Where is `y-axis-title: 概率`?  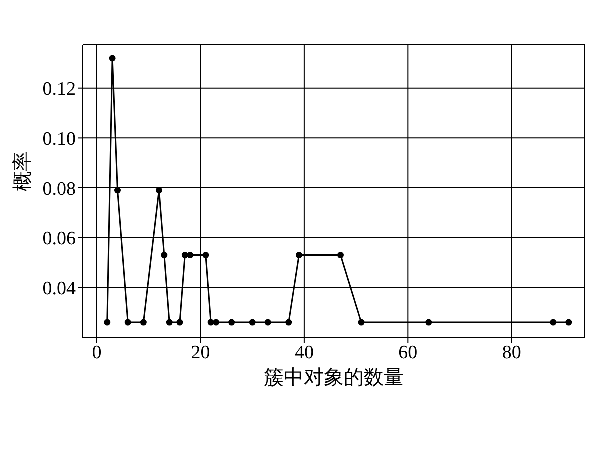 y-axis-title: 概率 is located at coordinates (23, 172).